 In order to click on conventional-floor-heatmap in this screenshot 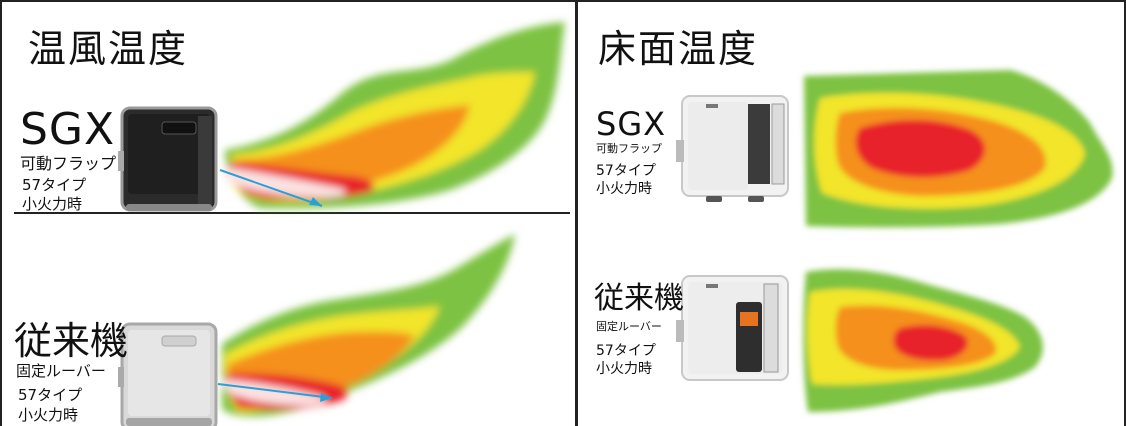, I will do `click(923, 340)`.